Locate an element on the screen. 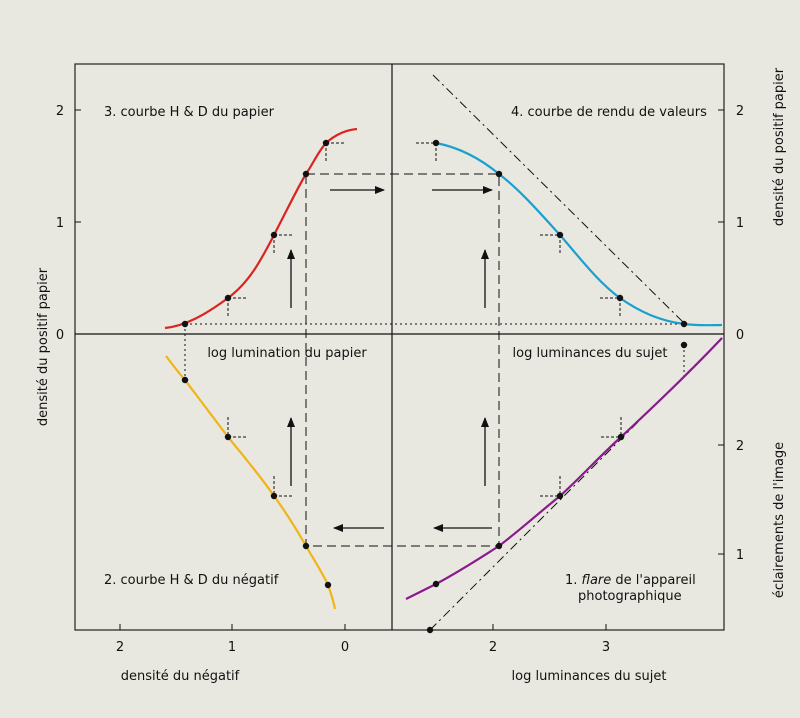 The height and width of the screenshot is (718, 800). bottom-right-tick-2: 2 is located at coordinates (493, 647).